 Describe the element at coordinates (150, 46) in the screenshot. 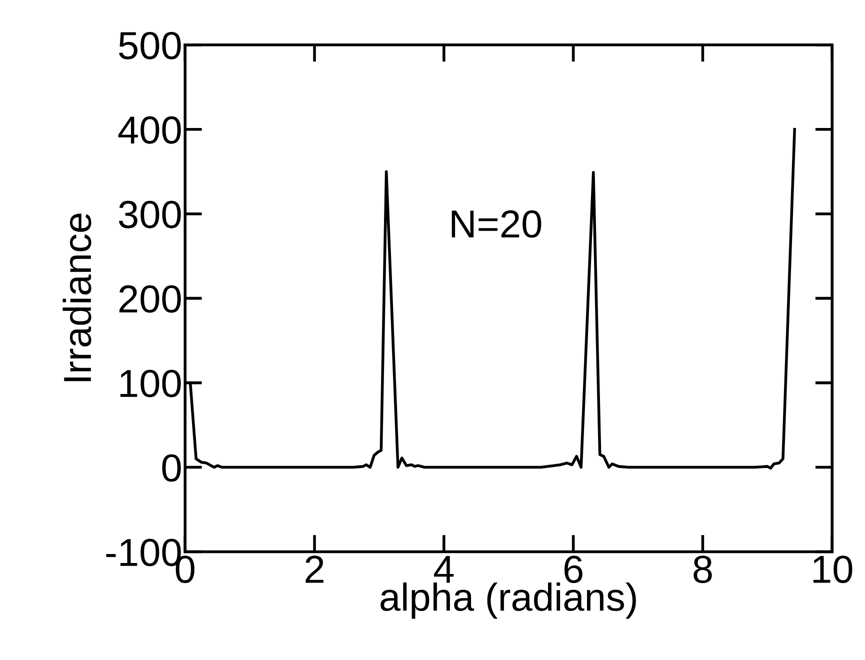

I see `y-tick-label: 500` at that location.